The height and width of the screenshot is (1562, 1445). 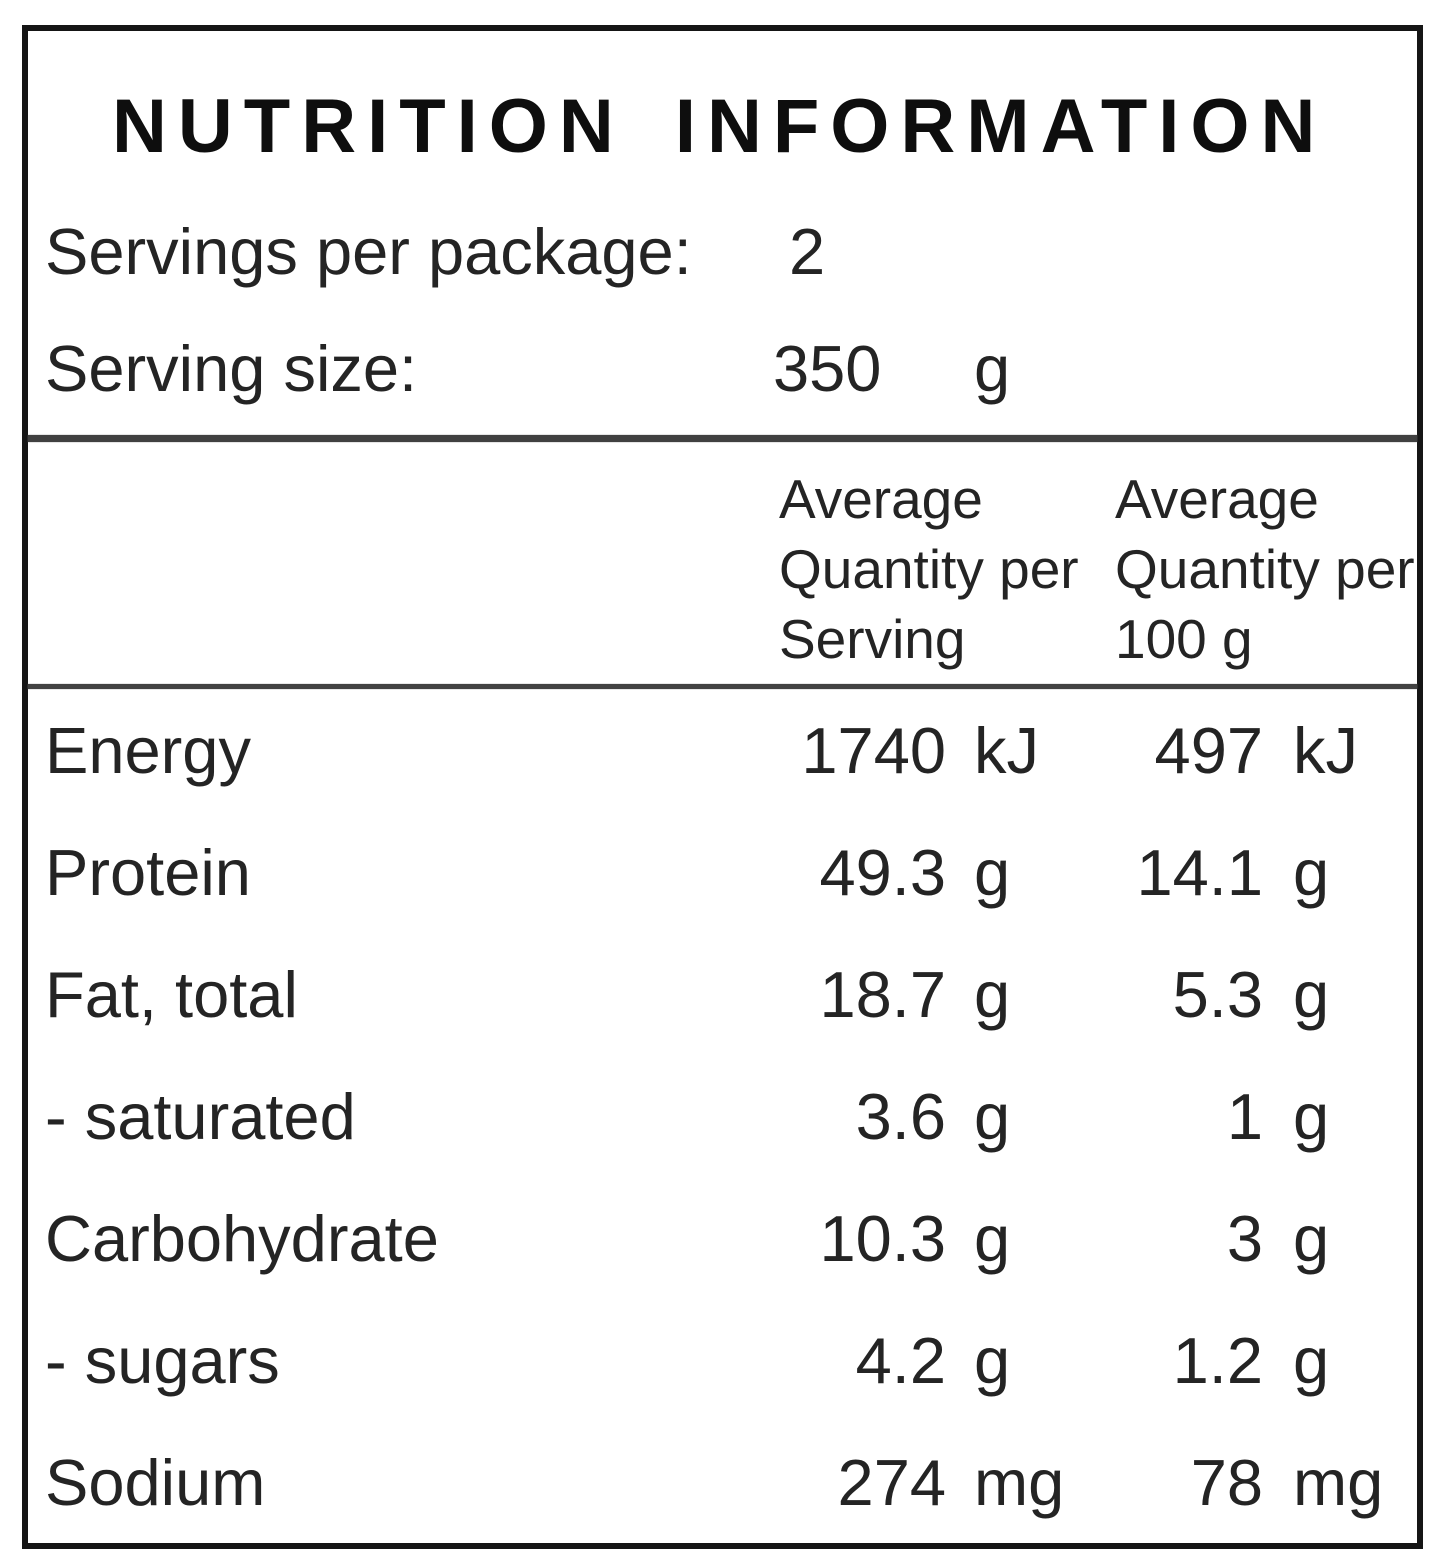 I want to click on nutrient-name: Fat, total, so click(x=171, y=994).